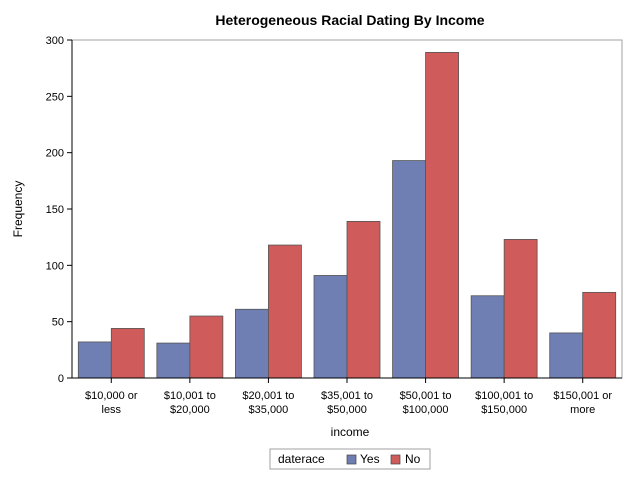 The height and width of the screenshot is (480, 640). What do you see at coordinates (55, 97) in the screenshot?
I see `y-tick-label: 250` at bounding box center [55, 97].